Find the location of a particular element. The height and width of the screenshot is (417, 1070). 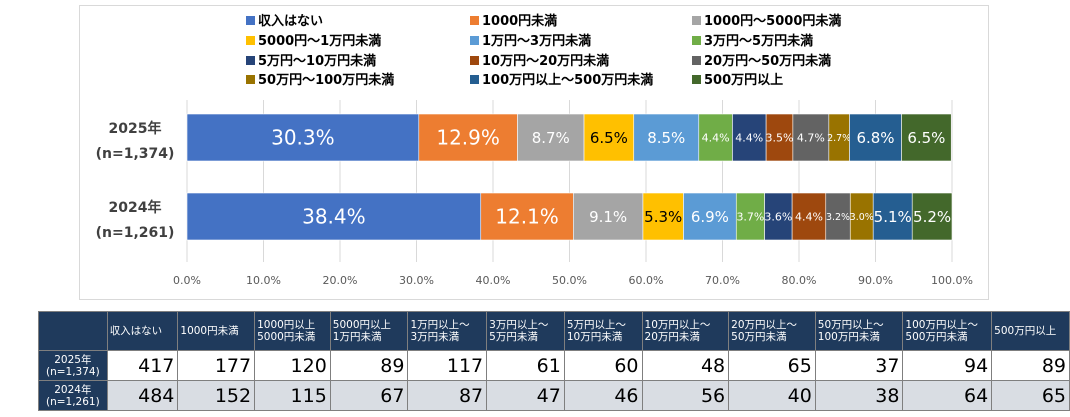

table-cell: 115 is located at coordinates (292, 395).